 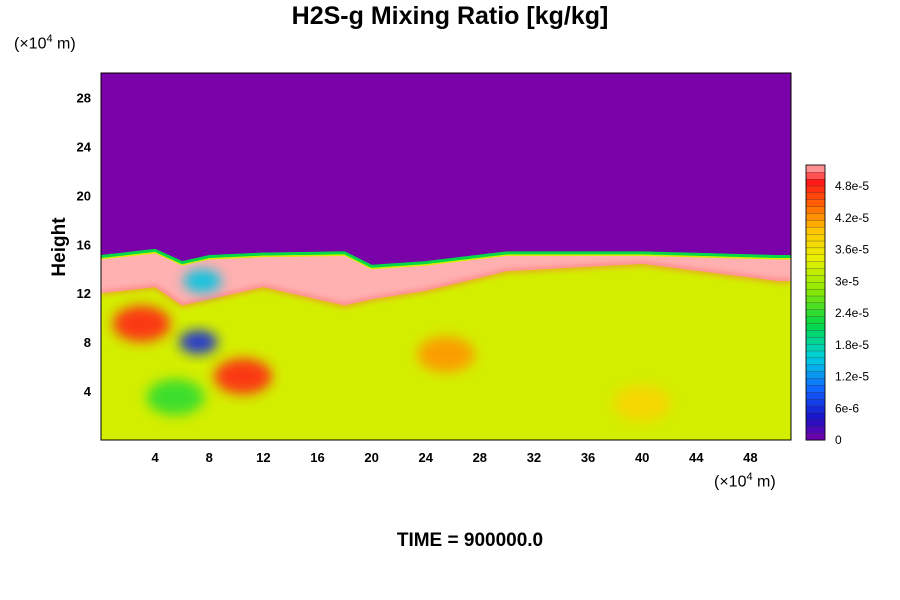 I want to click on y-unit-suffix: m), so click(x=64, y=44).